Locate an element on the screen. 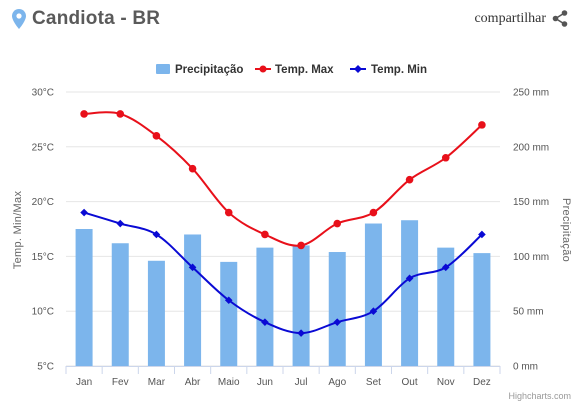  page-title: Candiota - BR is located at coordinates (96, 18).